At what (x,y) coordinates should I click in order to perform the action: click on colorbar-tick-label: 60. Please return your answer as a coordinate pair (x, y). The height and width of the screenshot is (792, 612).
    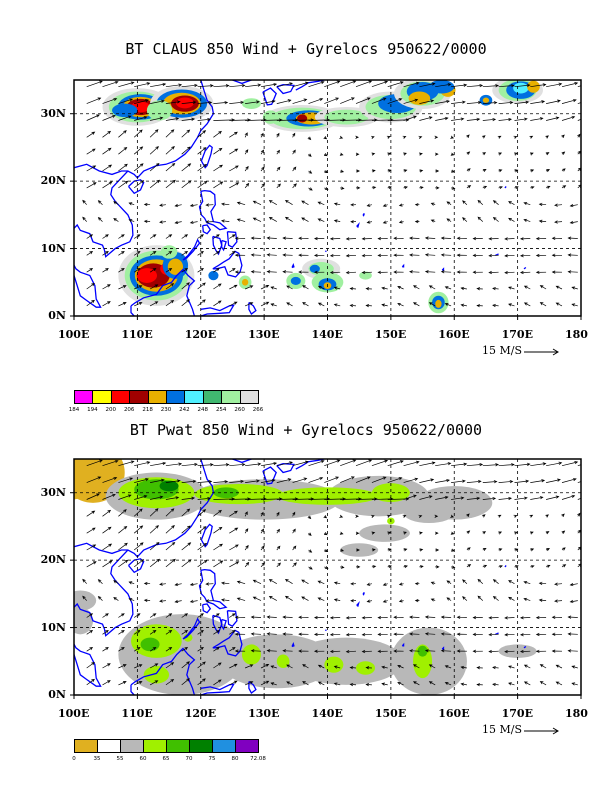
    Looking at the image, I should click on (143, 759).